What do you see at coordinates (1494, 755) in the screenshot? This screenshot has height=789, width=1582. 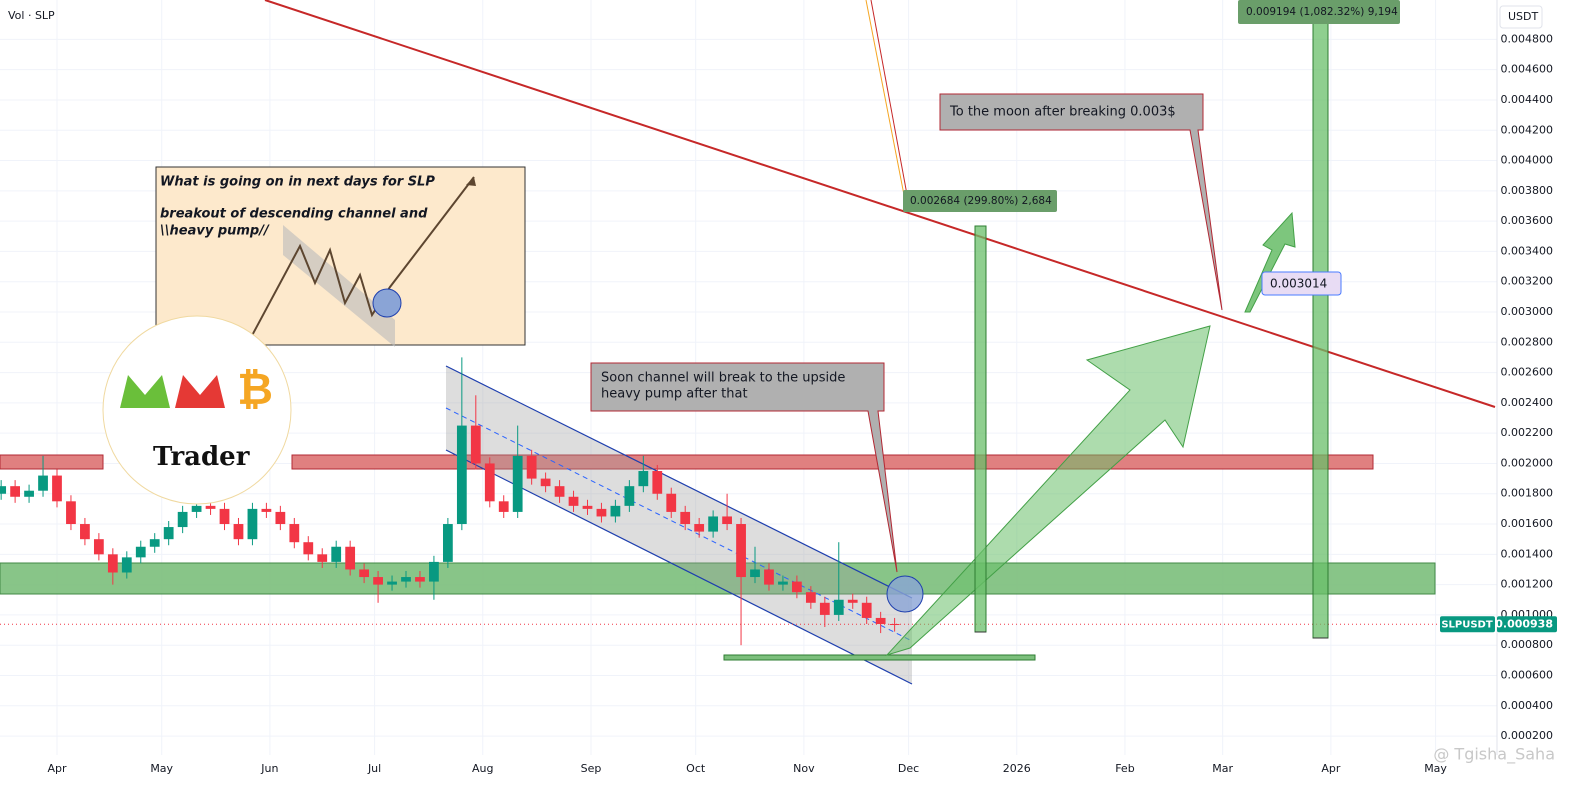 I see `watermark: @ Tgisha_Saha` at bounding box center [1494, 755].